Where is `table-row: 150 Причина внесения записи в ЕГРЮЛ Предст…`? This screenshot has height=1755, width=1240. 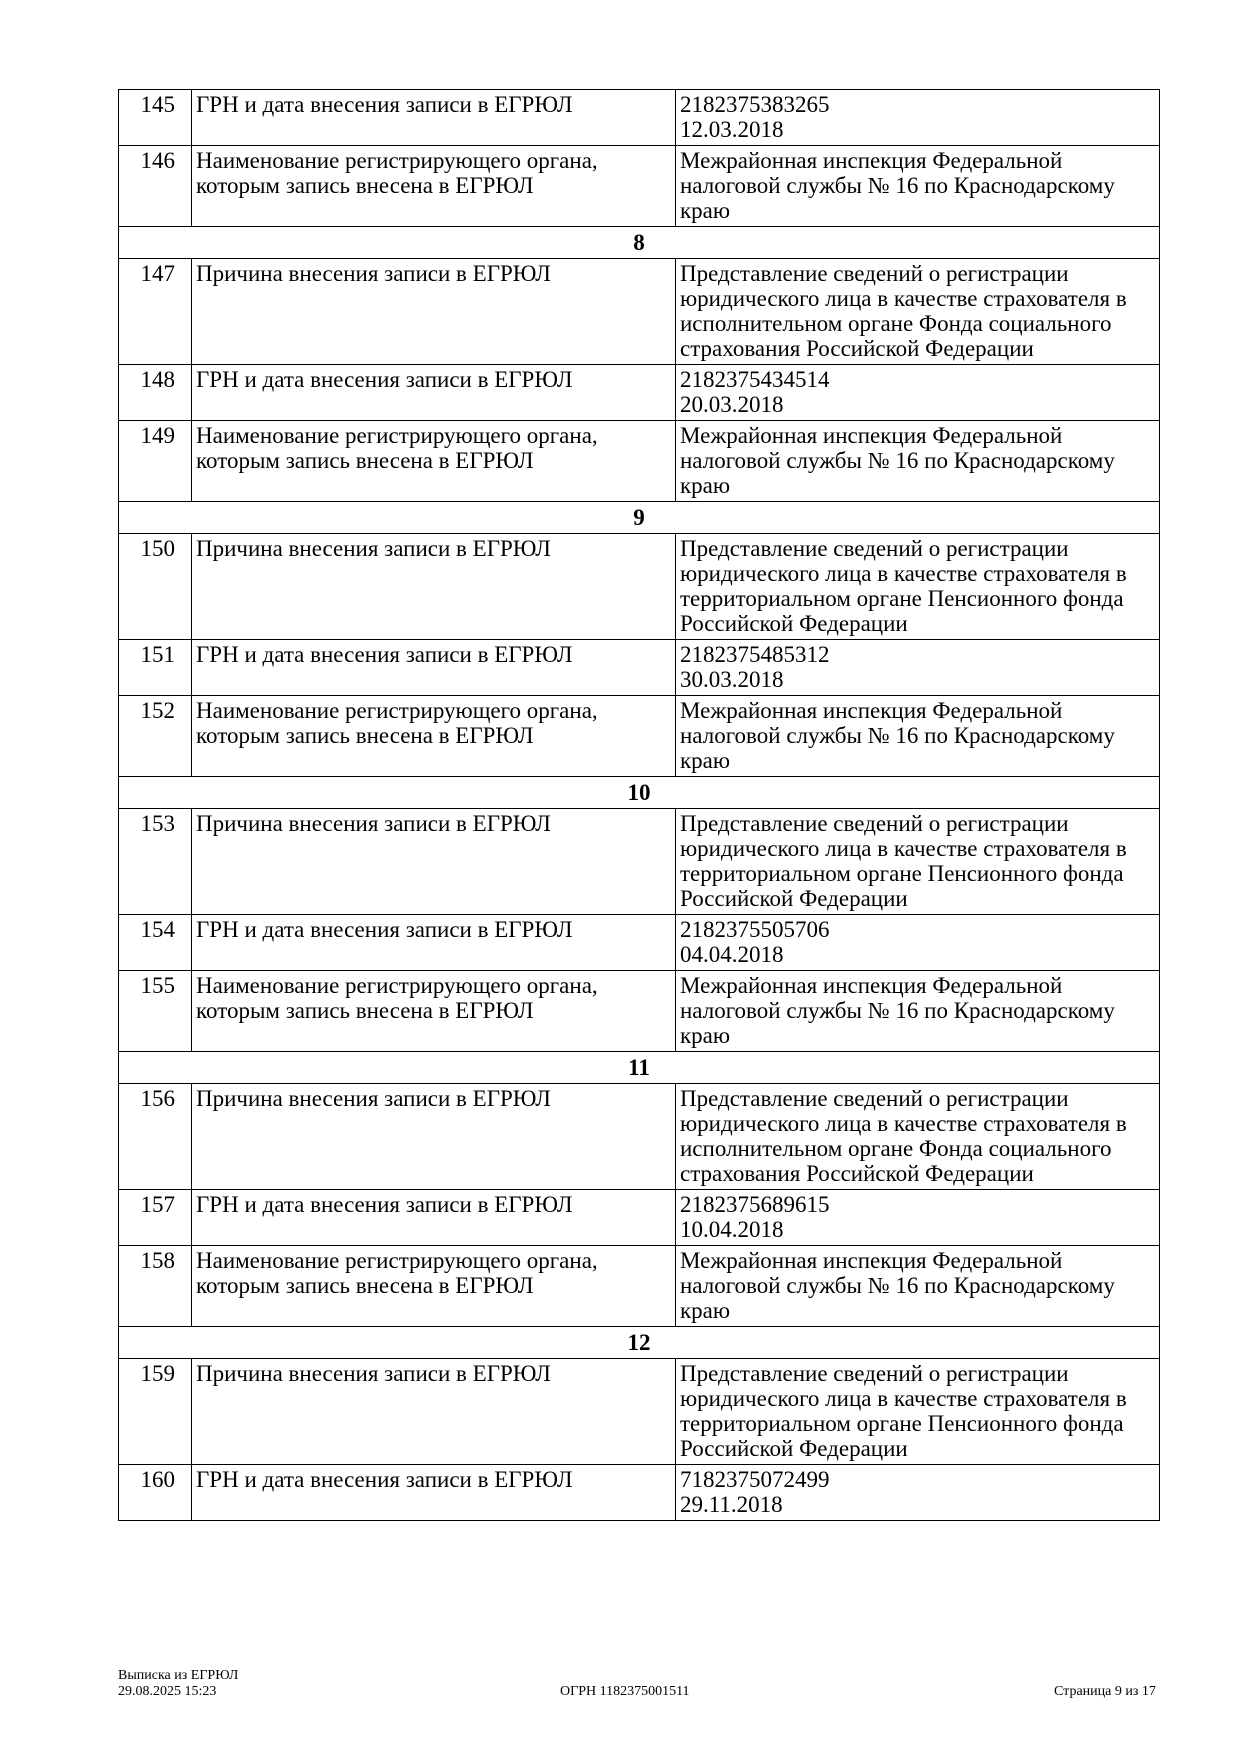 table-row: 150 Причина внесения записи в ЕГРЮЛ Предст… is located at coordinates (639, 586).